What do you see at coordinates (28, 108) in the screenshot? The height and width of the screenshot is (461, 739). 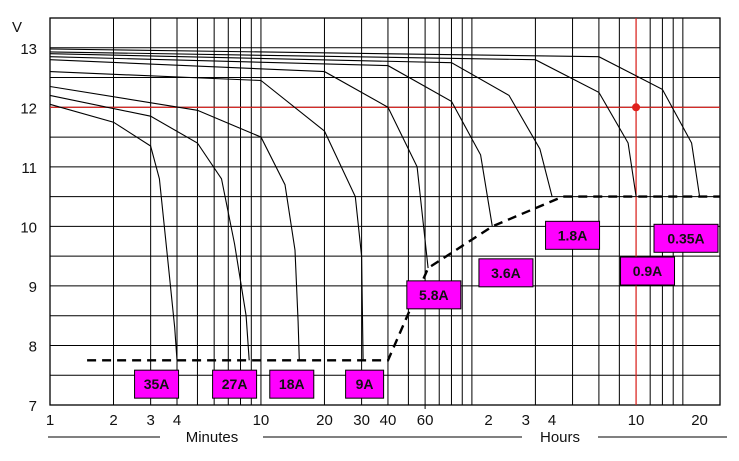 I see `y-tick-label: 12` at bounding box center [28, 108].